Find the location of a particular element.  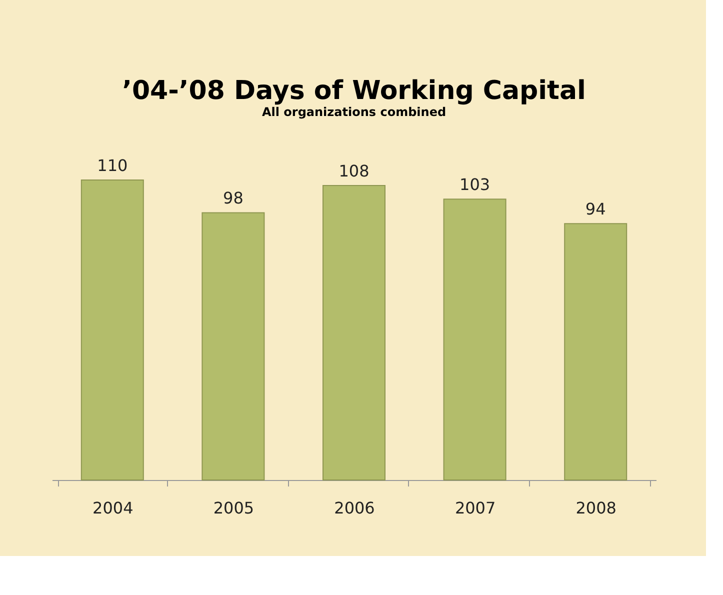

data-label: 110 is located at coordinates (112, 165).